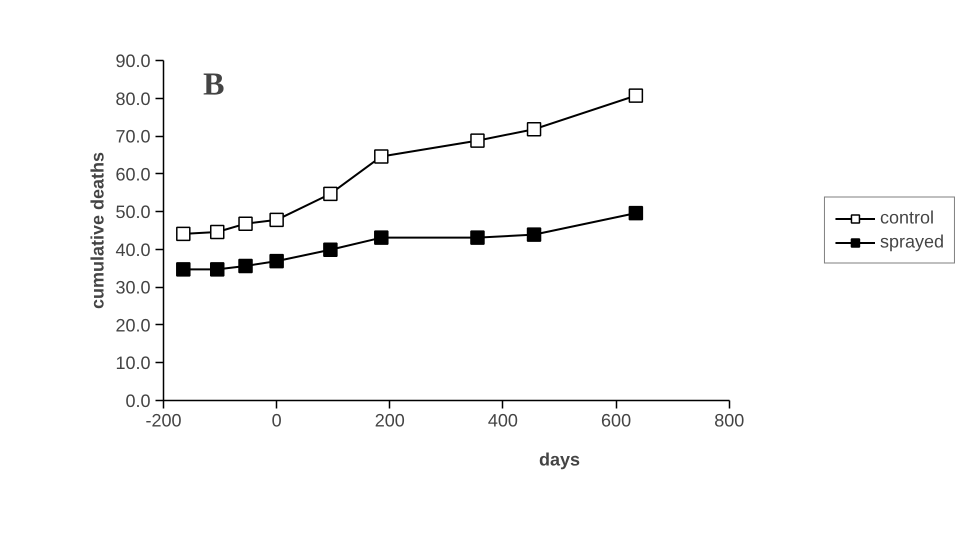 The width and height of the screenshot is (965, 547). What do you see at coordinates (133, 325) in the screenshot?
I see `y-tick-label: 20.0` at bounding box center [133, 325].